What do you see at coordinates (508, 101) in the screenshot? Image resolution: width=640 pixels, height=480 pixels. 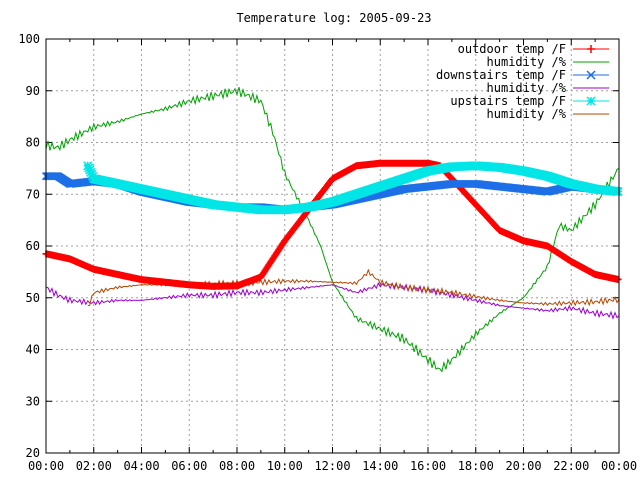 I see `legend-label: upstairs temp /F` at bounding box center [508, 101].